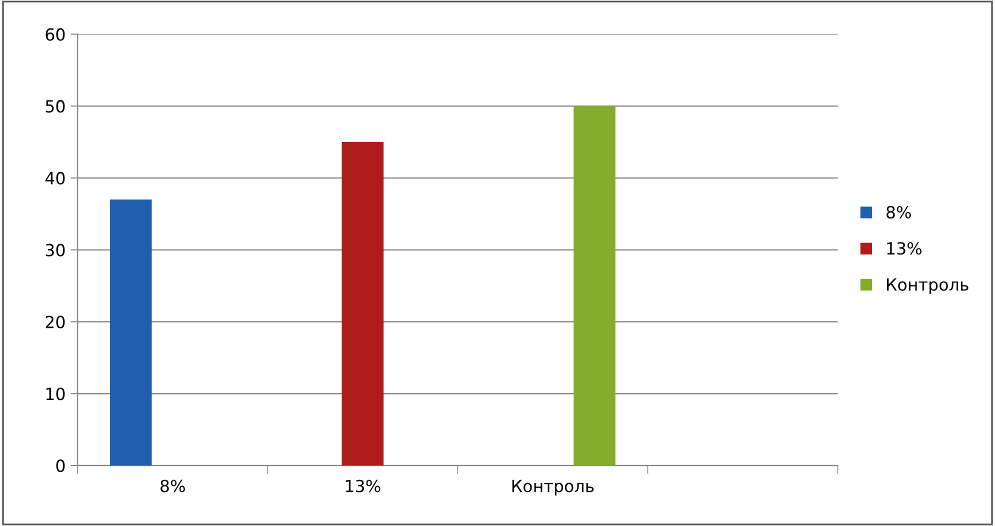 This screenshot has width=995, height=526. Describe the element at coordinates (553, 488) in the screenshot. I see `x-tick-label: Контроль` at that location.